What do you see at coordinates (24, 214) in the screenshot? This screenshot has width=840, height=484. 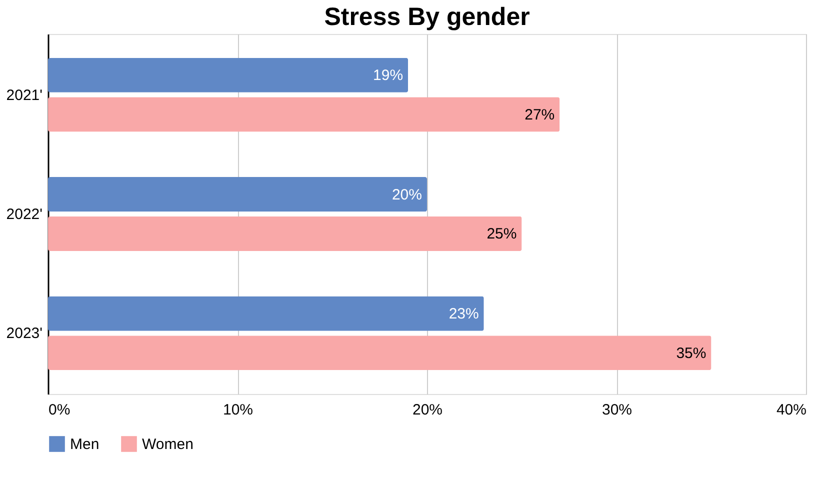 I see `y-tick-label: 2022'` at bounding box center [24, 214].